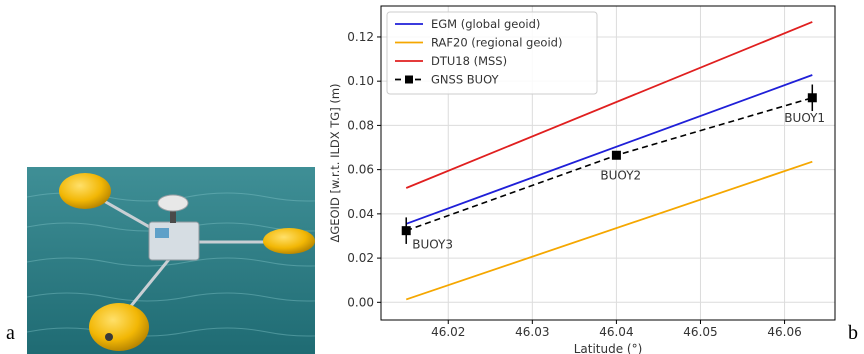 The width and height of the screenshot is (864, 354). Describe the element at coordinates (360, 214) in the screenshot. I see `y-tick-label: 0.04` at that location.